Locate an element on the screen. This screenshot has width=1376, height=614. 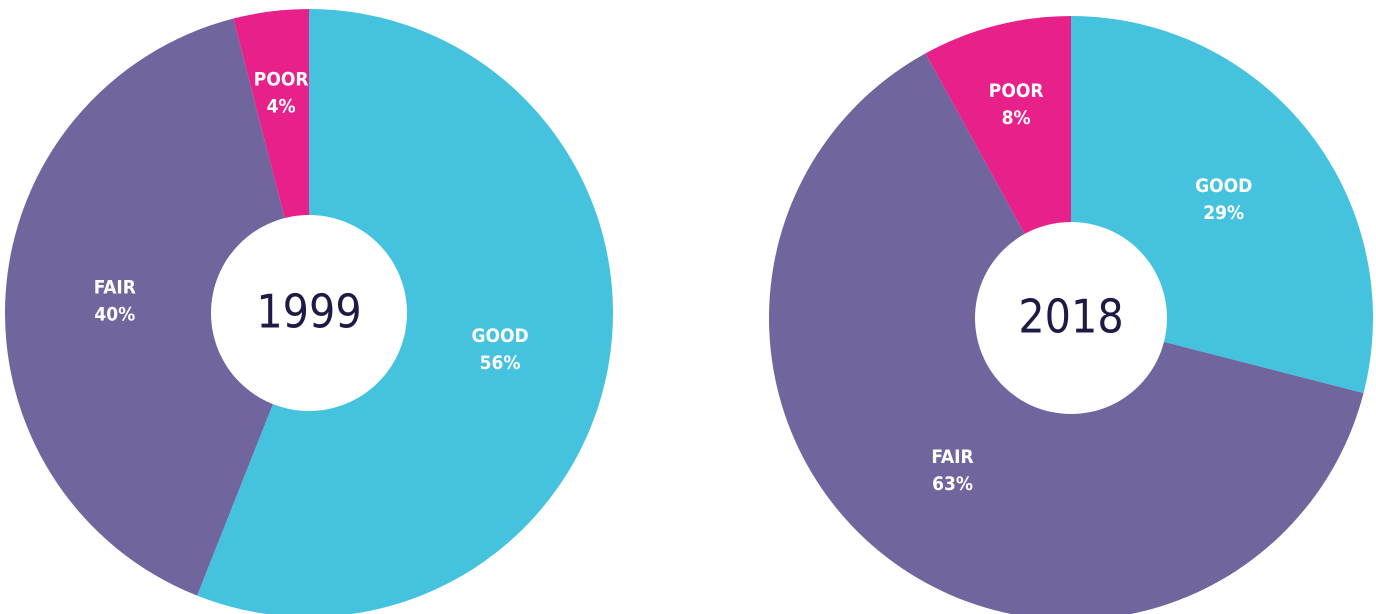
center-label: 1999 is located at coordinates (308, 312).